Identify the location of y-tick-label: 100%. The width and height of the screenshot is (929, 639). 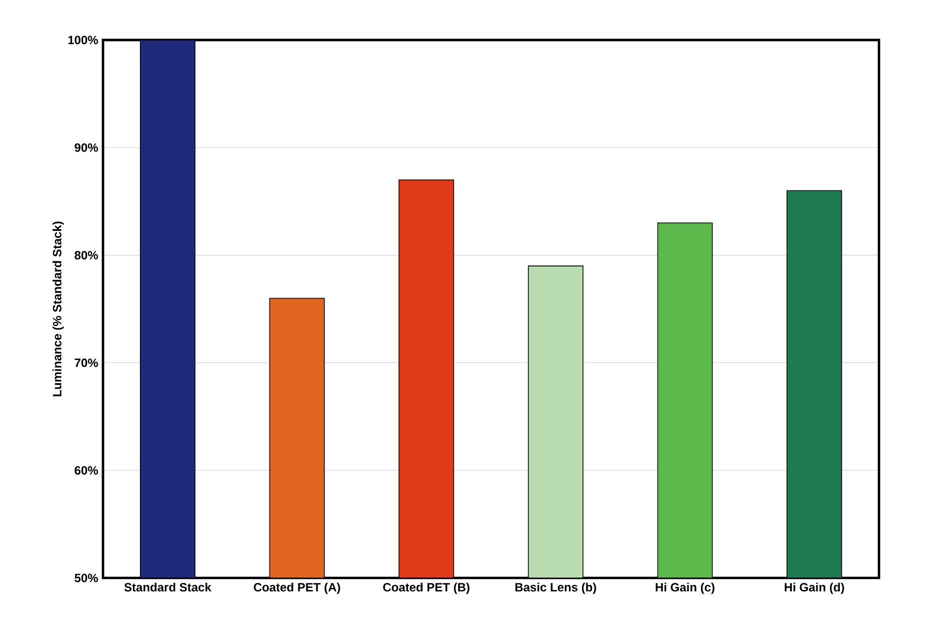
(83, 40).